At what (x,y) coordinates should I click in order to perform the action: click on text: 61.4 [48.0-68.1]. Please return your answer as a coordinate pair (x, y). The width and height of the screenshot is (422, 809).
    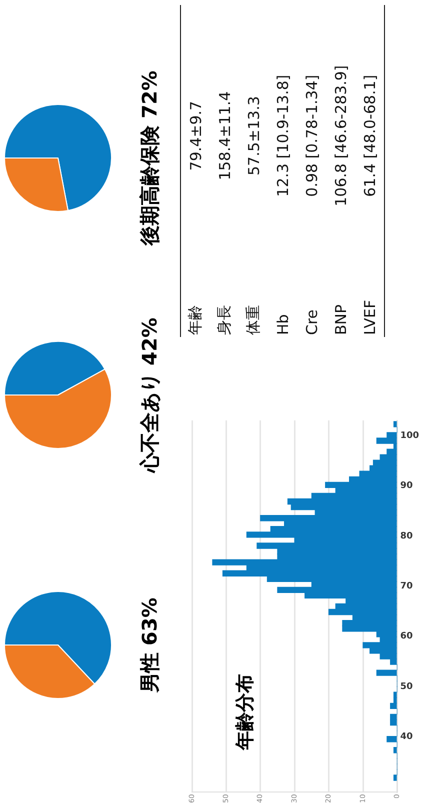
    Looking at the image, I should click on (370, 136).